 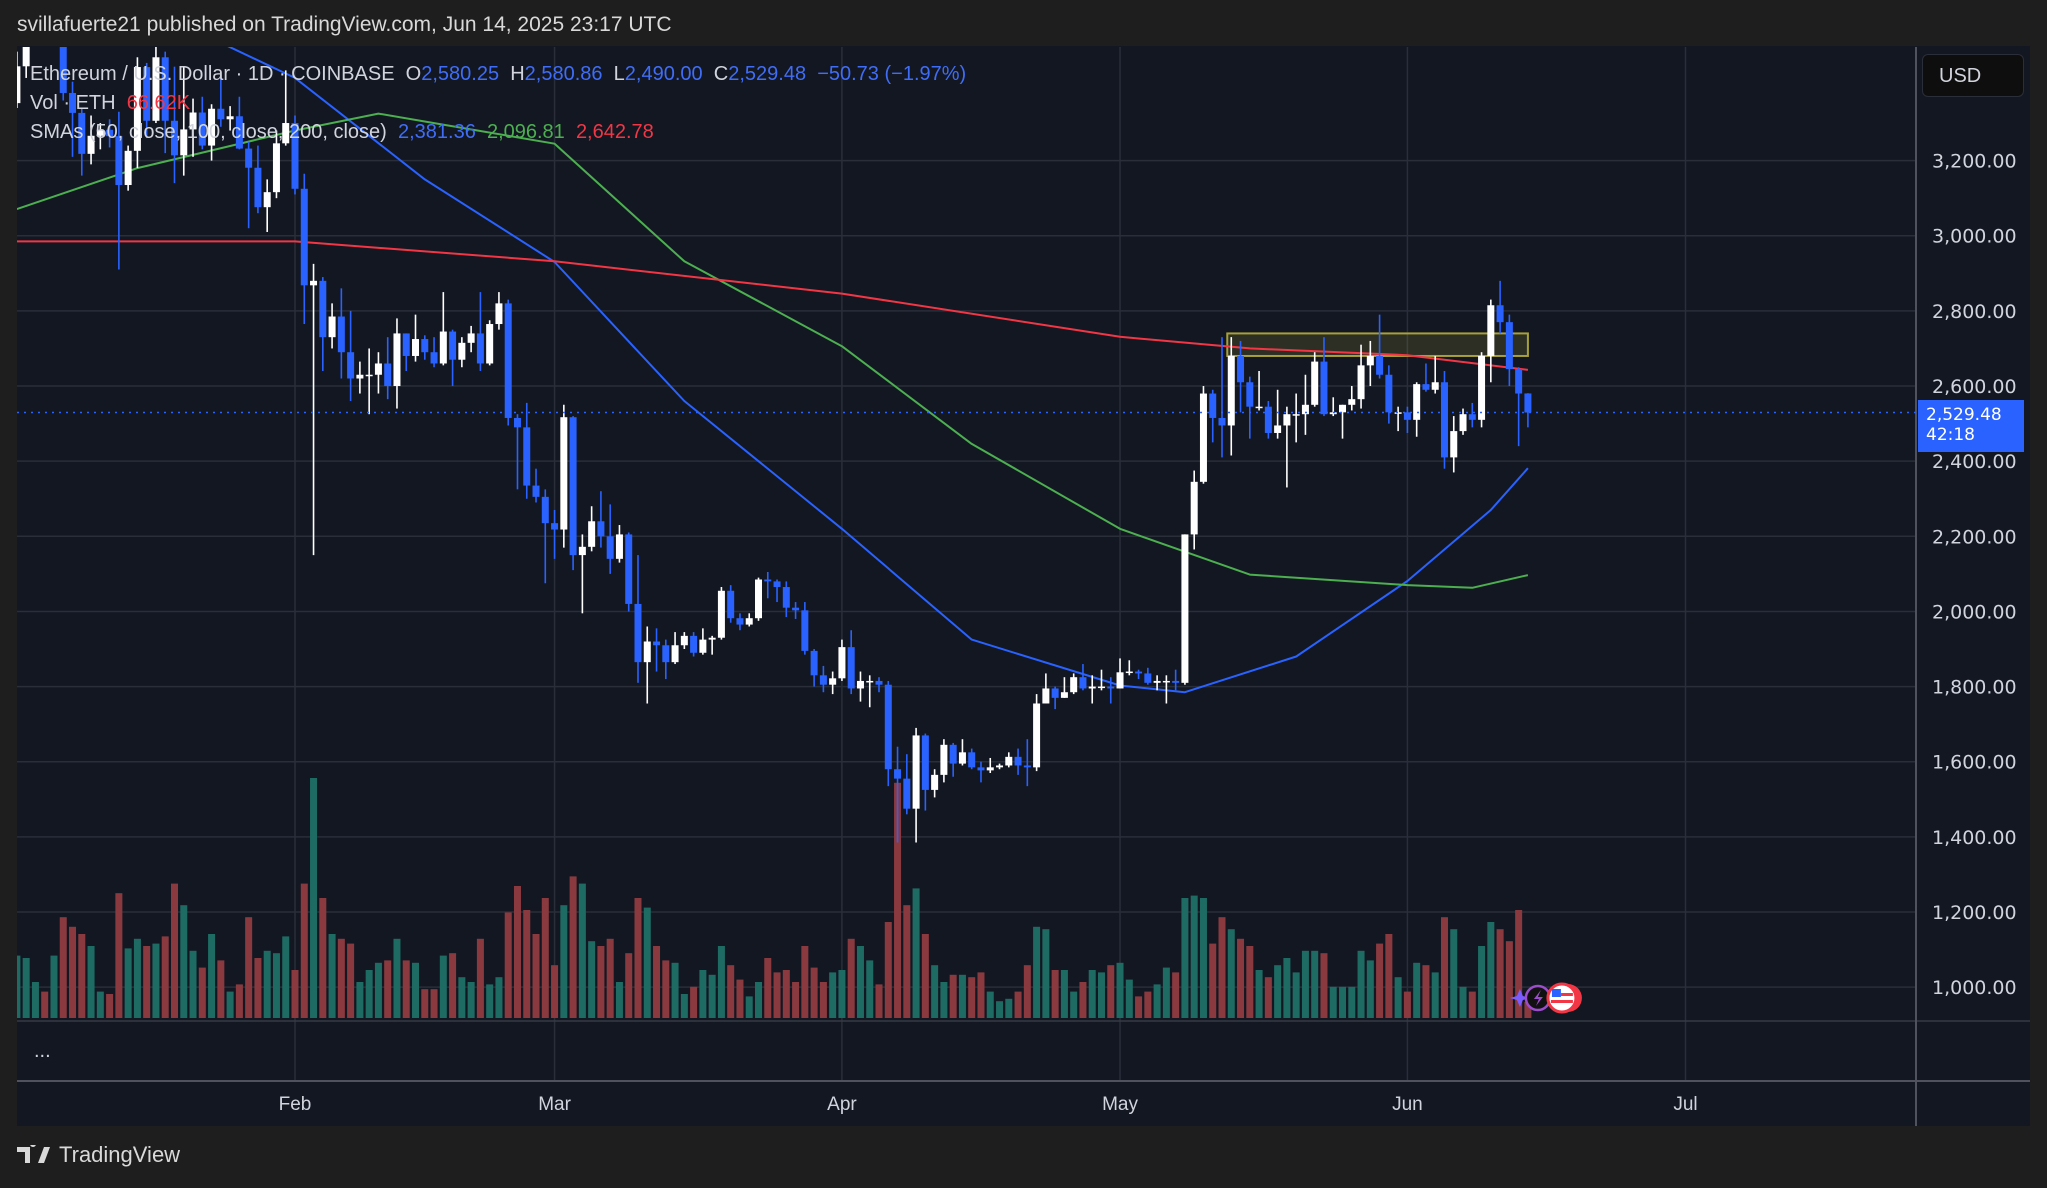 What do you see at coordinates (1973, 75) in the screenshot?
I see `currency-button: USD` at bounding box center [1973, 75].